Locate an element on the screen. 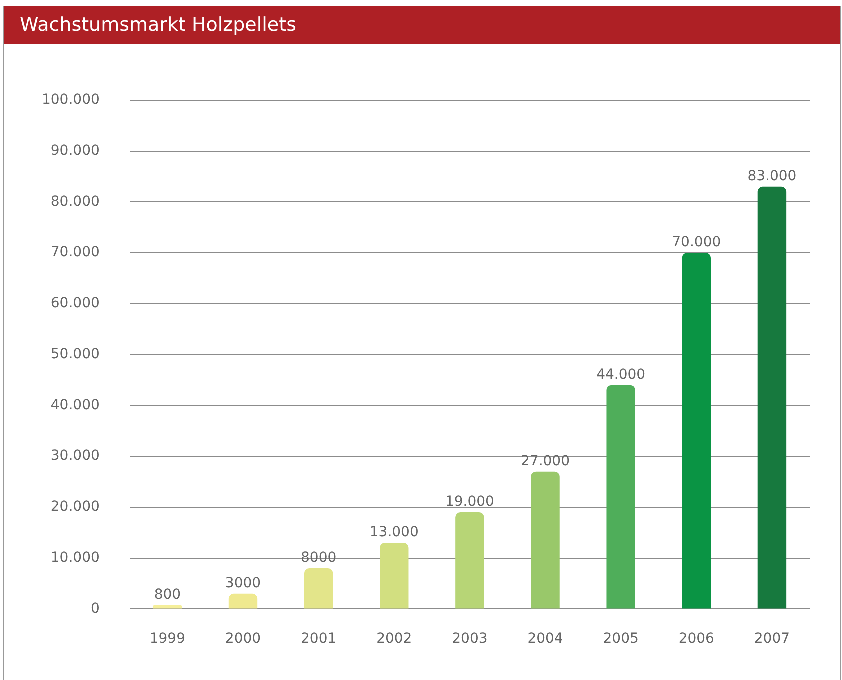 This screenshot has width=842, height=680. chart-title: Wachstumsmarkt Holzpellets is located at coordinates (422, 25).